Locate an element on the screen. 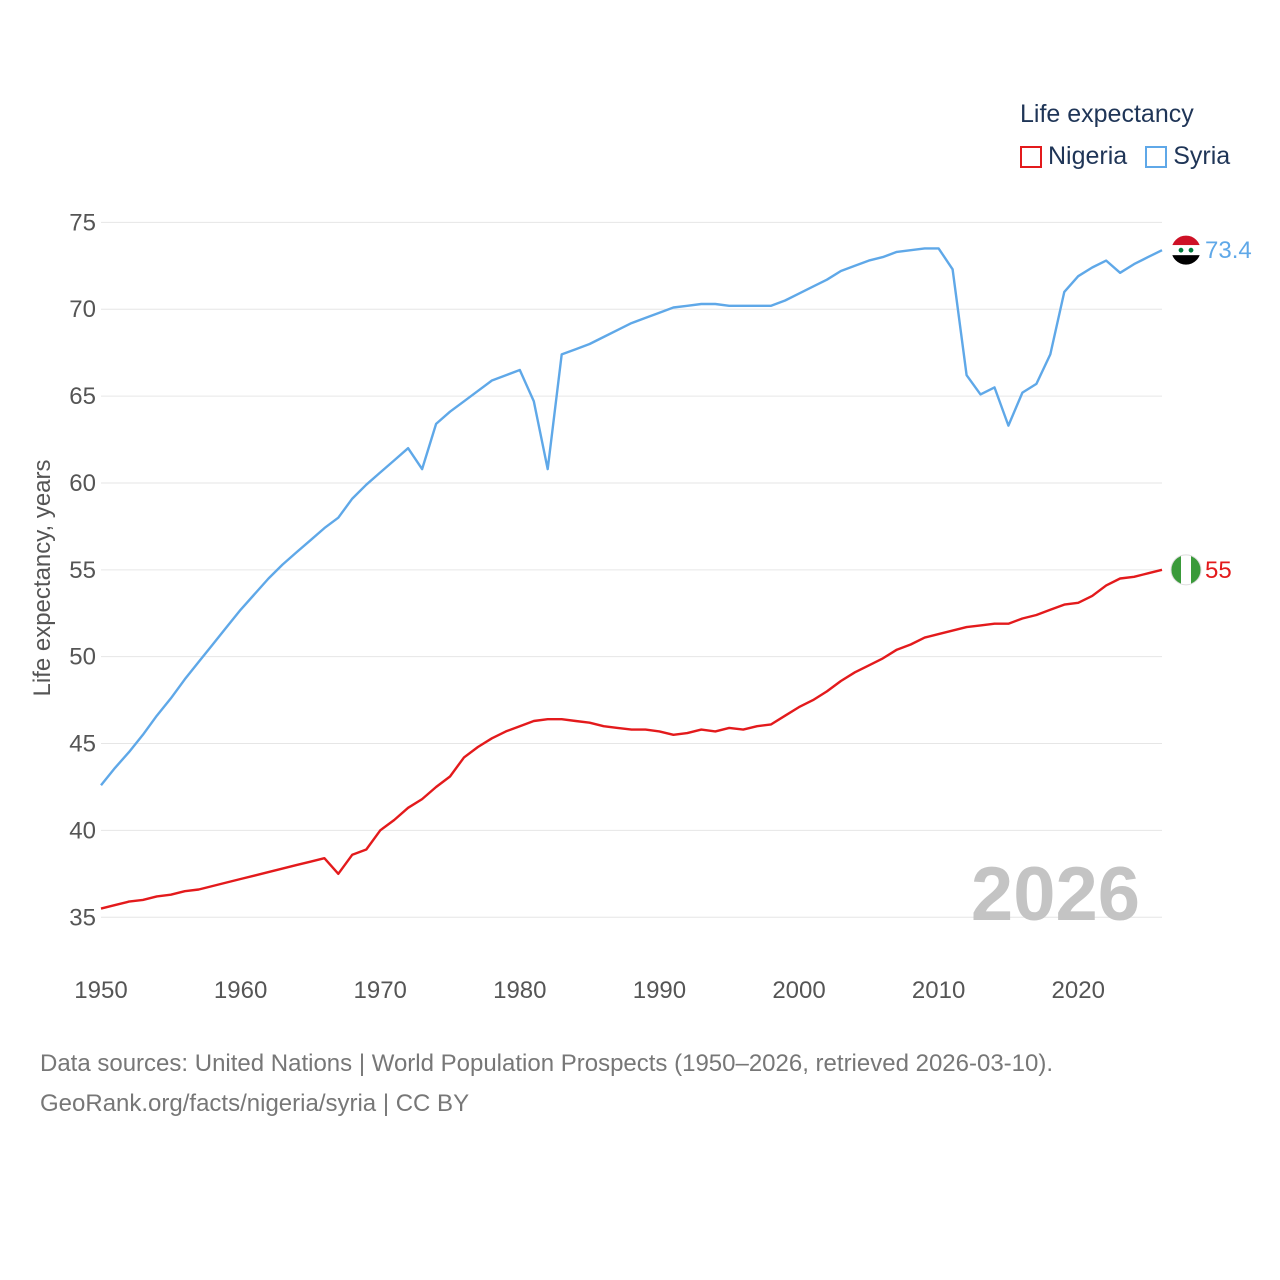  y-tick-label: 45 is located at coordinates (82, 744).